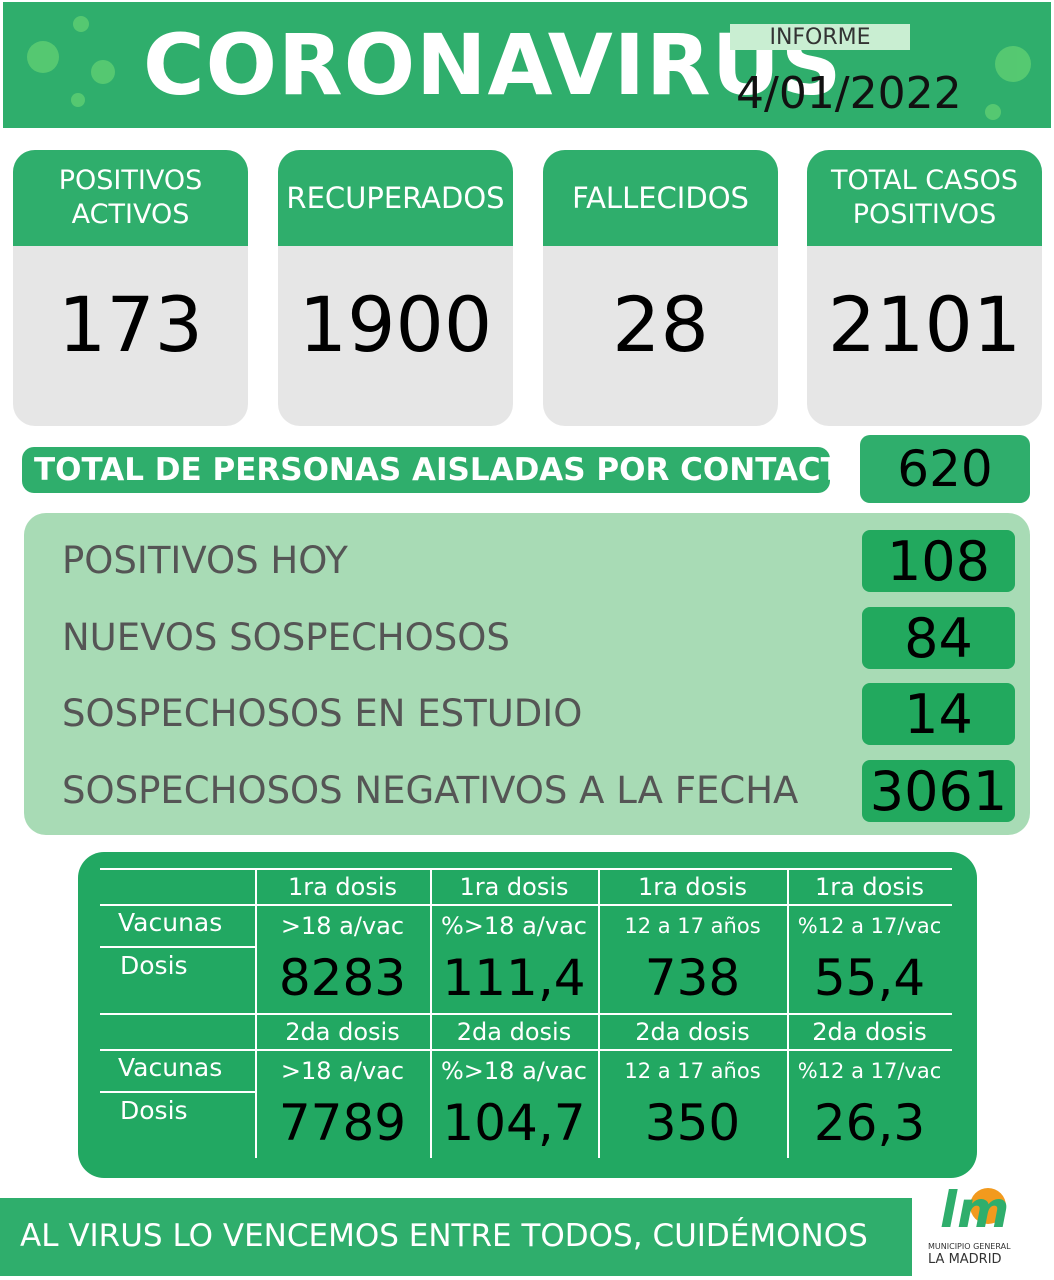 This screenshot has height=1280, width=1054. What do you see at coordinates (660, 324) in the screenshot?
I see `card-value: 28` at bounding box center [660, 324].